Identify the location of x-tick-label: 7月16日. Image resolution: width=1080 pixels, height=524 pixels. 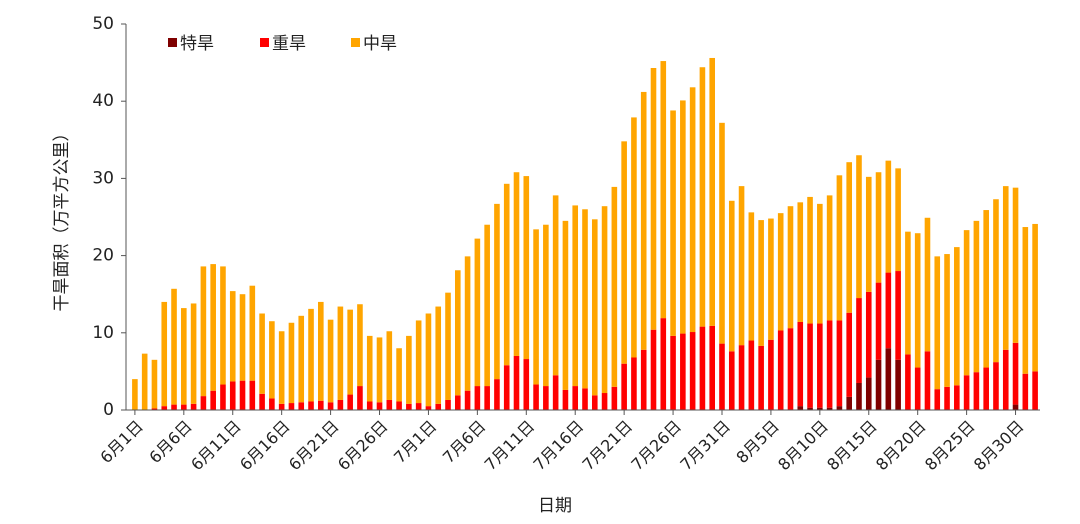
(559, 446).